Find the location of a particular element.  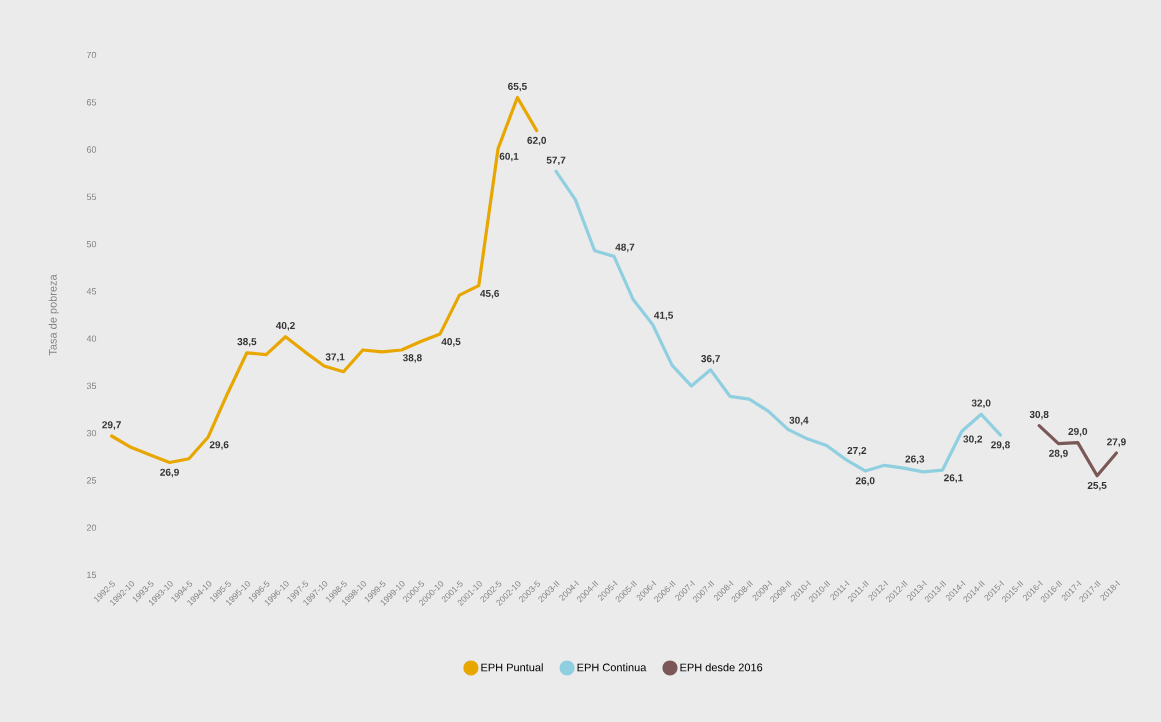

data-label: 62,0 is located at coordinates (537, 141).